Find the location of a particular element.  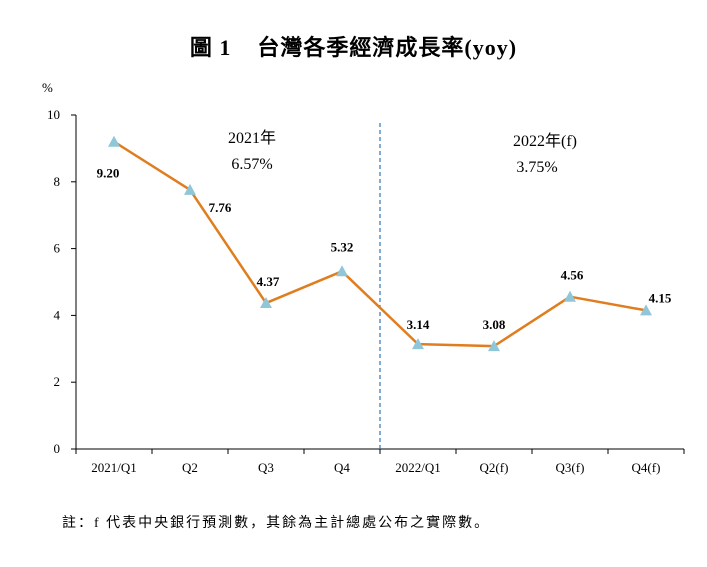

annotation-2022-year: 2022年(f) is located at coordinates (545, 141).